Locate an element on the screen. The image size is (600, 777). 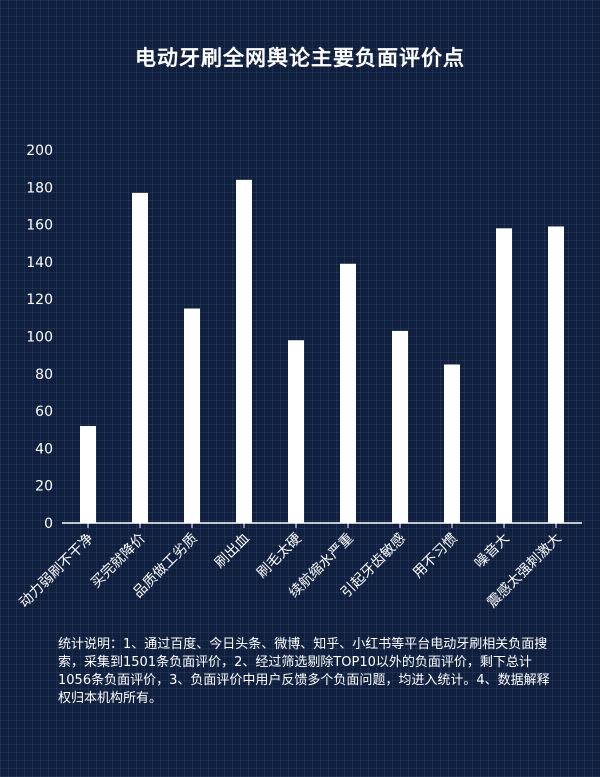
x-tick-label: 用不习惯 is located at coordinates (435, 556).